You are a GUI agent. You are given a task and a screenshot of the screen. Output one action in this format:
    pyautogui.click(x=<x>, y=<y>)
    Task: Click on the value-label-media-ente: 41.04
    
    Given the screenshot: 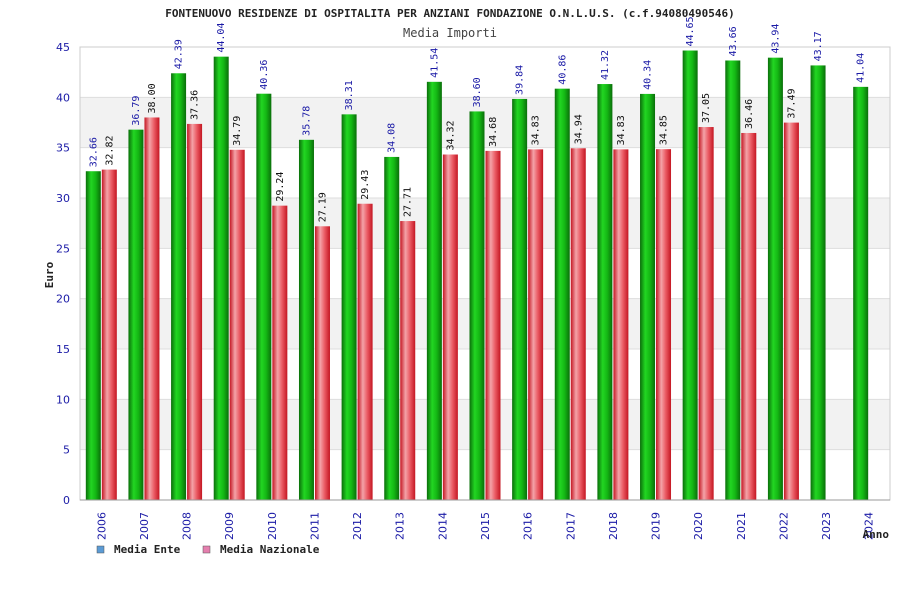 What is the action you would take?
    pyautogui.click(x=861, y=68)
    